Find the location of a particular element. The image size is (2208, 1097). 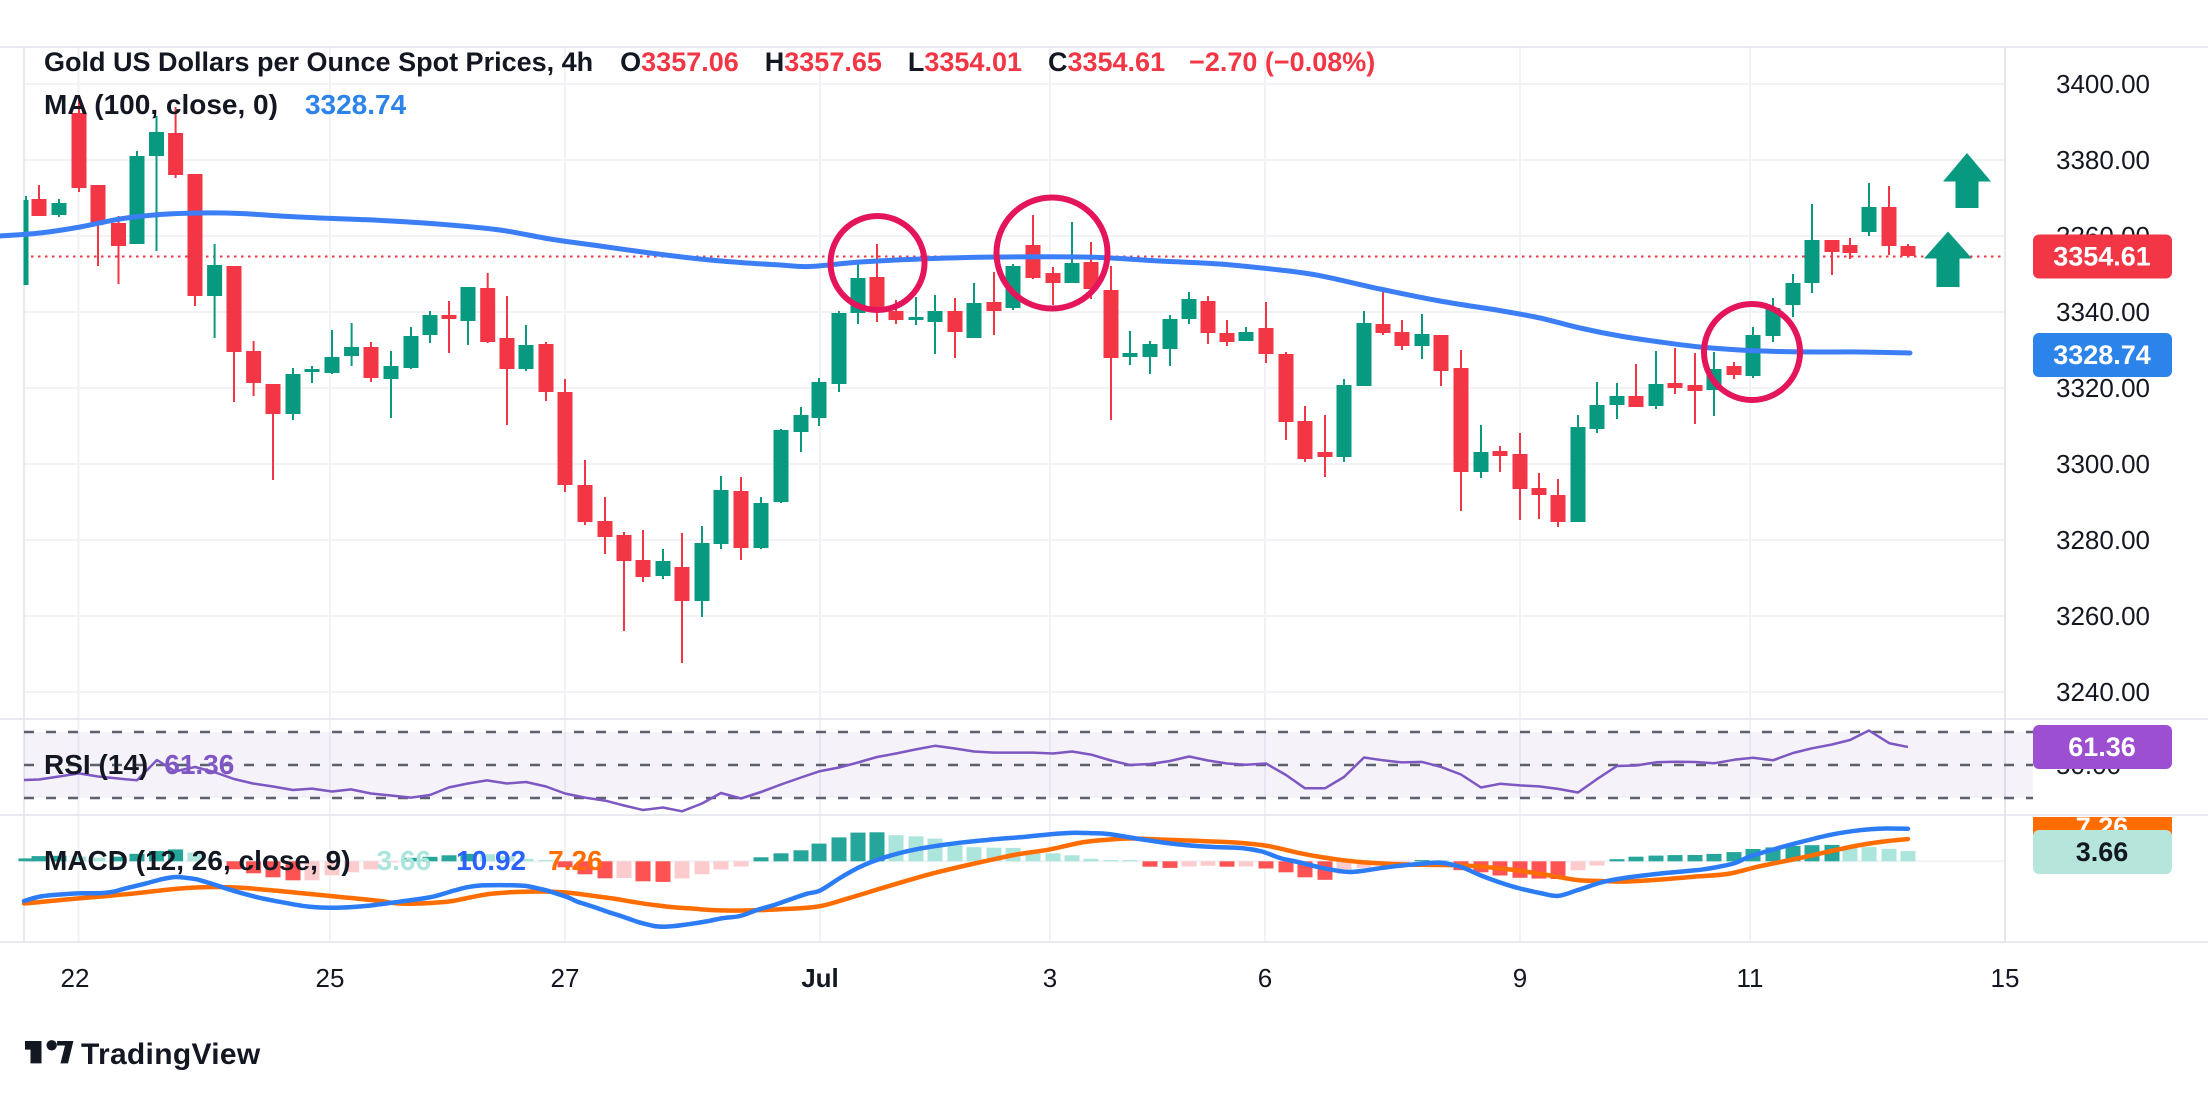

svg-text: 22 is located at coordinates (75, 978).